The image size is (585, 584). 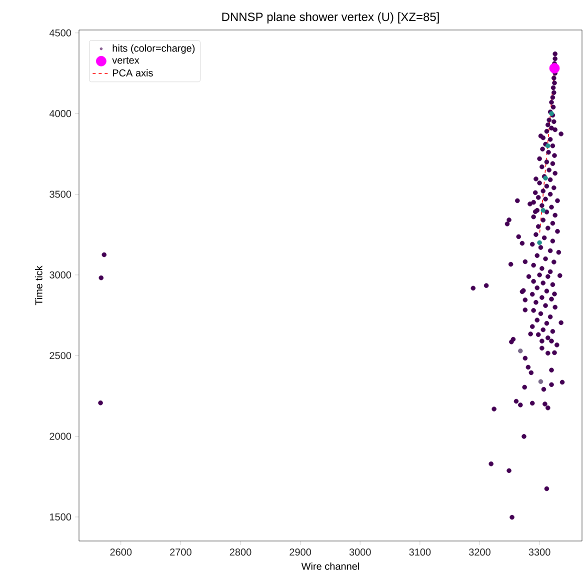 I want to click on y-tick-label: 1500, so click(x=61, y=516).